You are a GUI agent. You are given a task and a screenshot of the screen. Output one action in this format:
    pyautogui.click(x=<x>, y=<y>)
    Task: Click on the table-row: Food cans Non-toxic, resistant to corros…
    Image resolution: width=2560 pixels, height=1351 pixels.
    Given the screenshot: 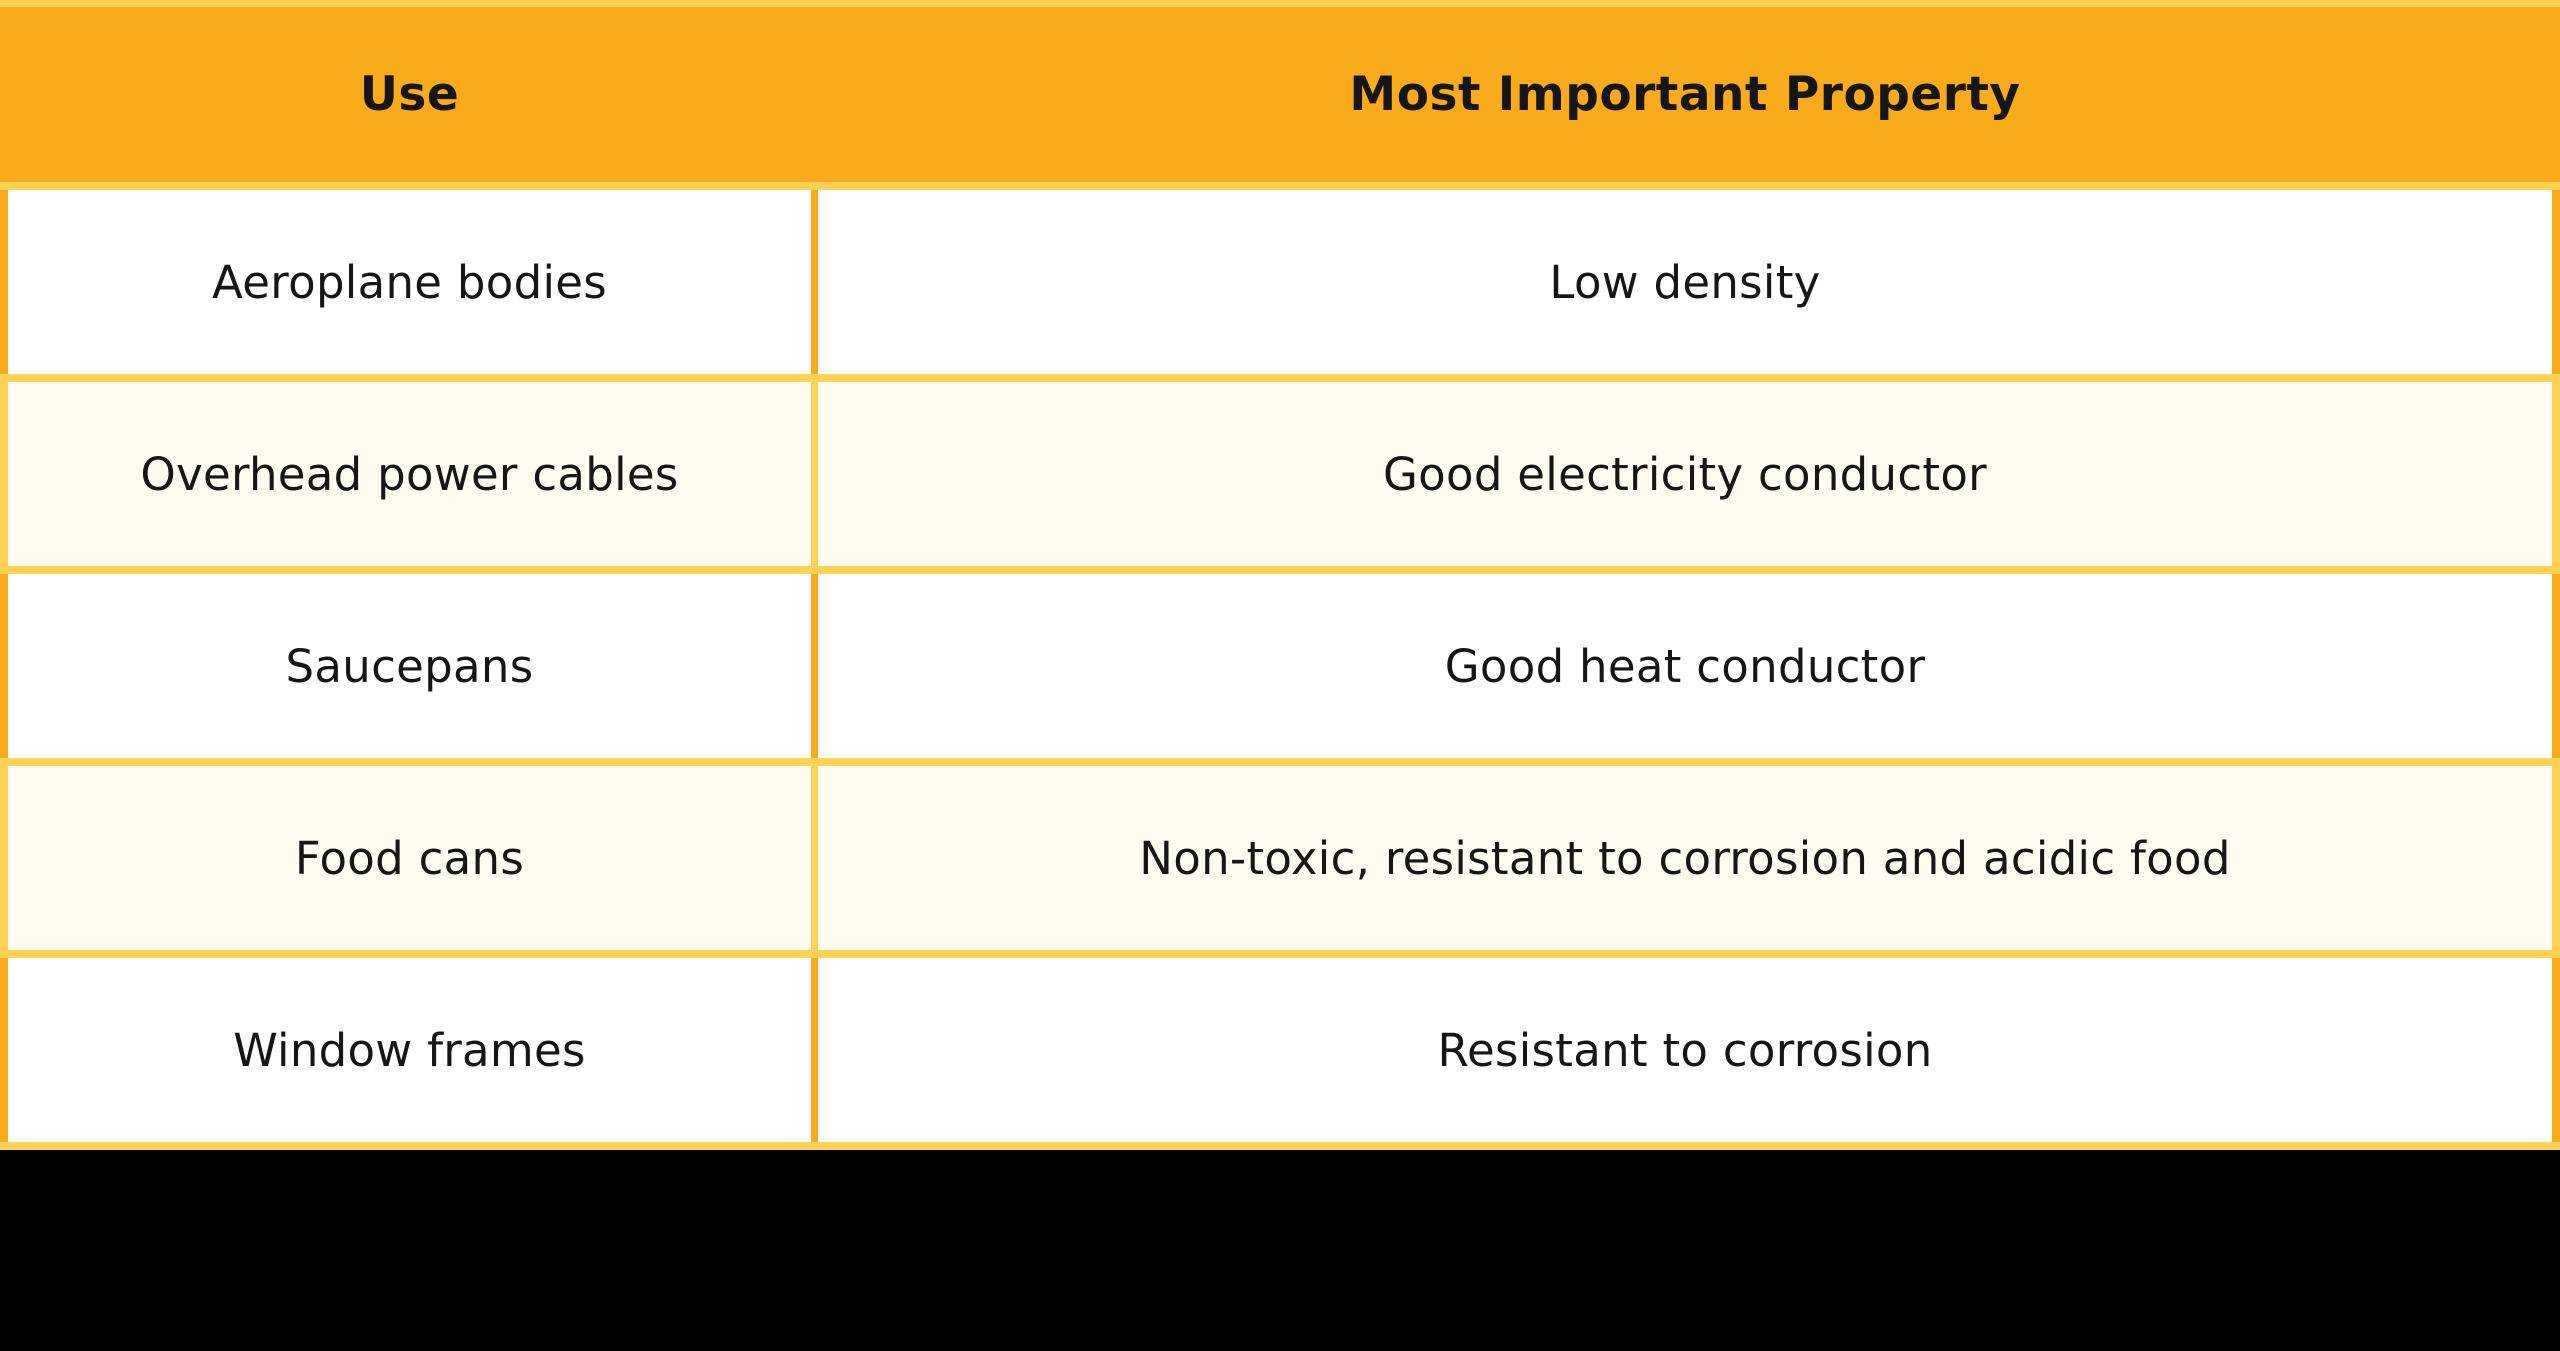 What is the action you would take?
    pyautogui.click(x=1280, y=862)
    